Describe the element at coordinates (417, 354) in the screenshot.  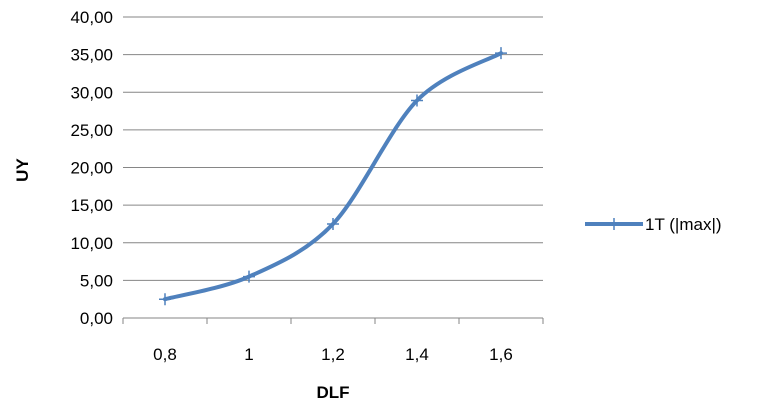
I see `x-tick-label: 1,4` at that location.